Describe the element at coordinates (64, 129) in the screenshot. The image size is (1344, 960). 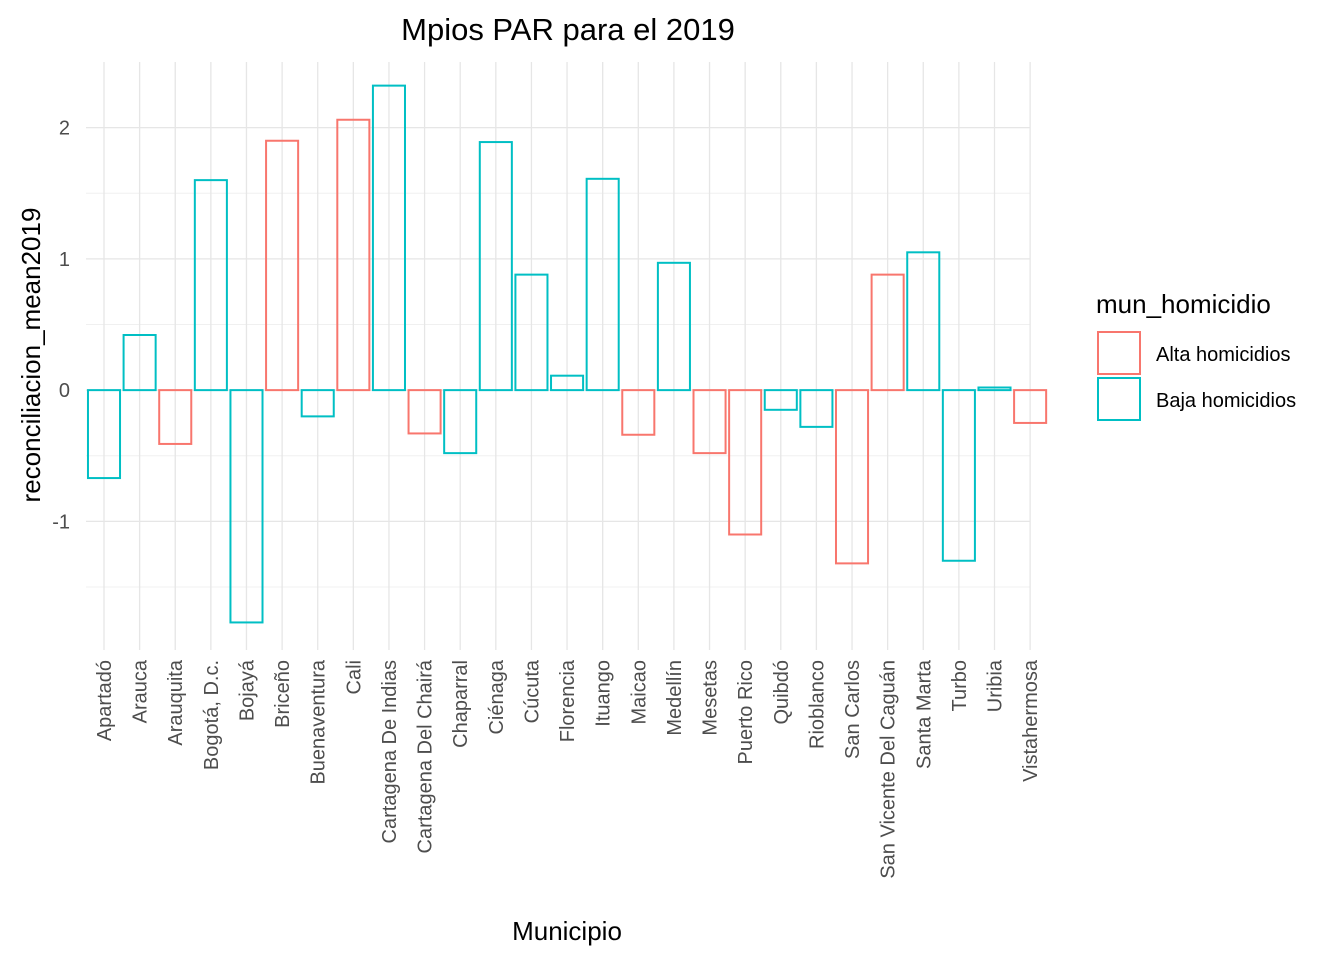
I see `y-tick-label: 2` at that location.